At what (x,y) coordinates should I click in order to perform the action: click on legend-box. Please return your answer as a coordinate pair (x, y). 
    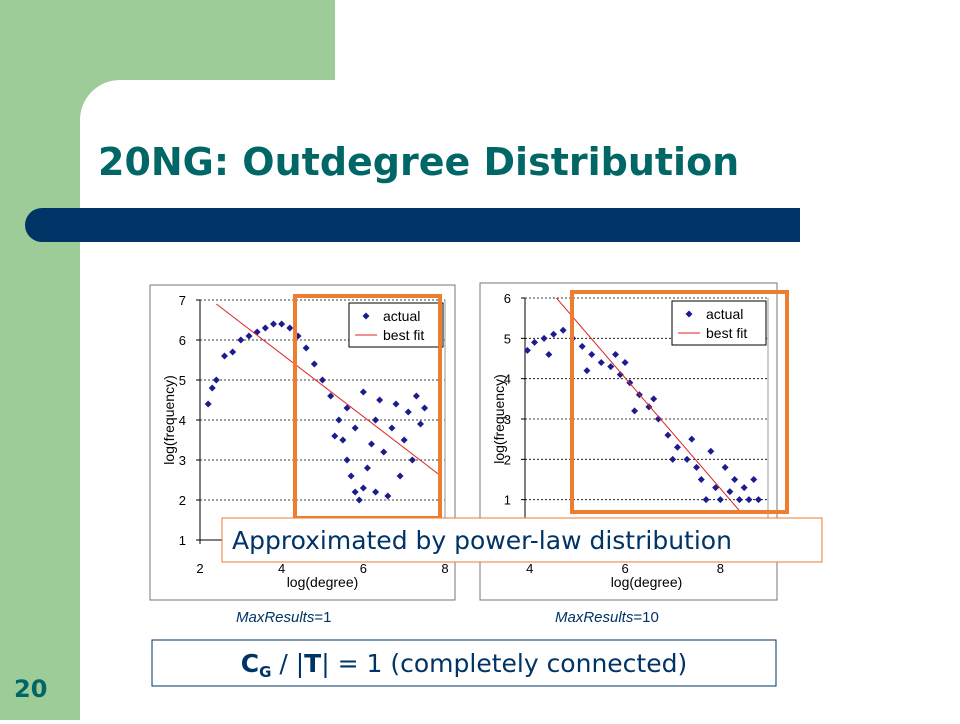
    Looking at the image, I should click on (396, 325).